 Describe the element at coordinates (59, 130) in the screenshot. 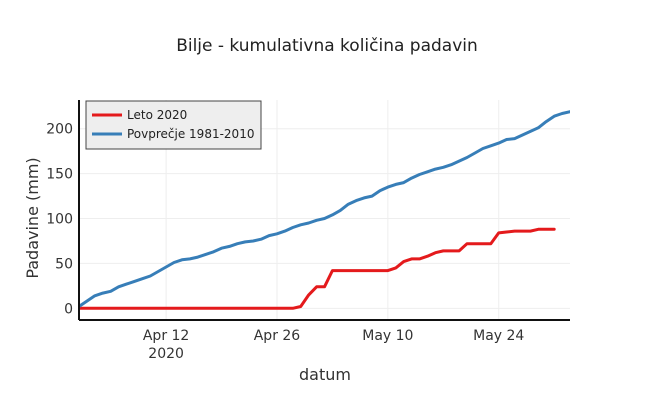

I see `y-tick-label: 200` at that location.